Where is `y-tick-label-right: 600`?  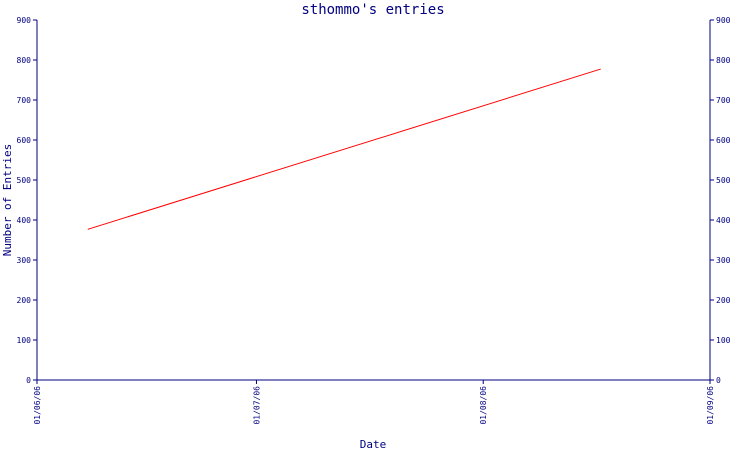 y-tick-label-right: 600 is located at coordinates (723, 140).